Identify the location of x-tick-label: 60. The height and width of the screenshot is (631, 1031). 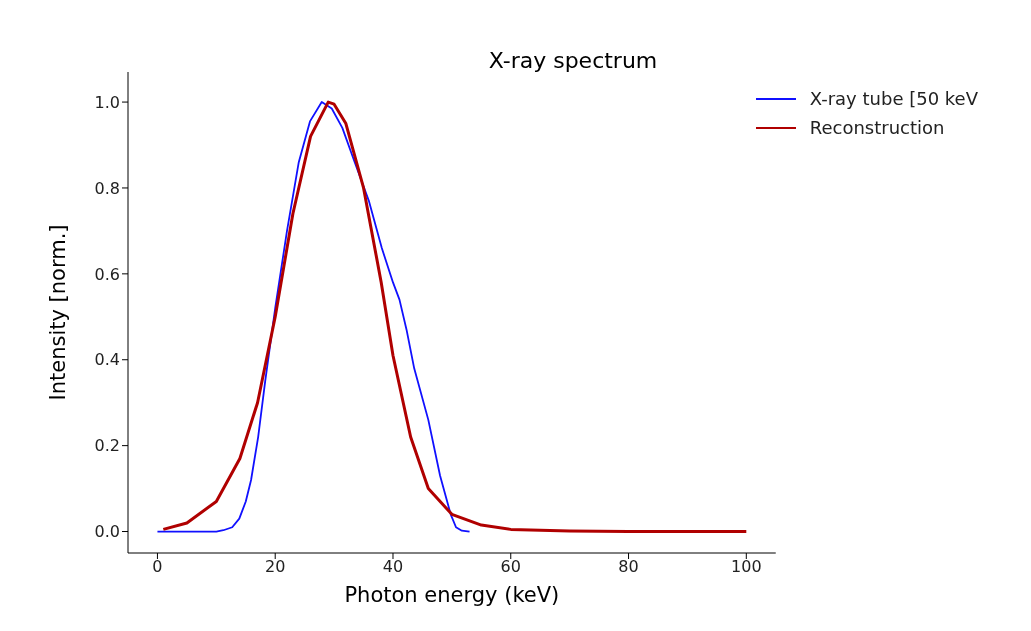
(510, 567).